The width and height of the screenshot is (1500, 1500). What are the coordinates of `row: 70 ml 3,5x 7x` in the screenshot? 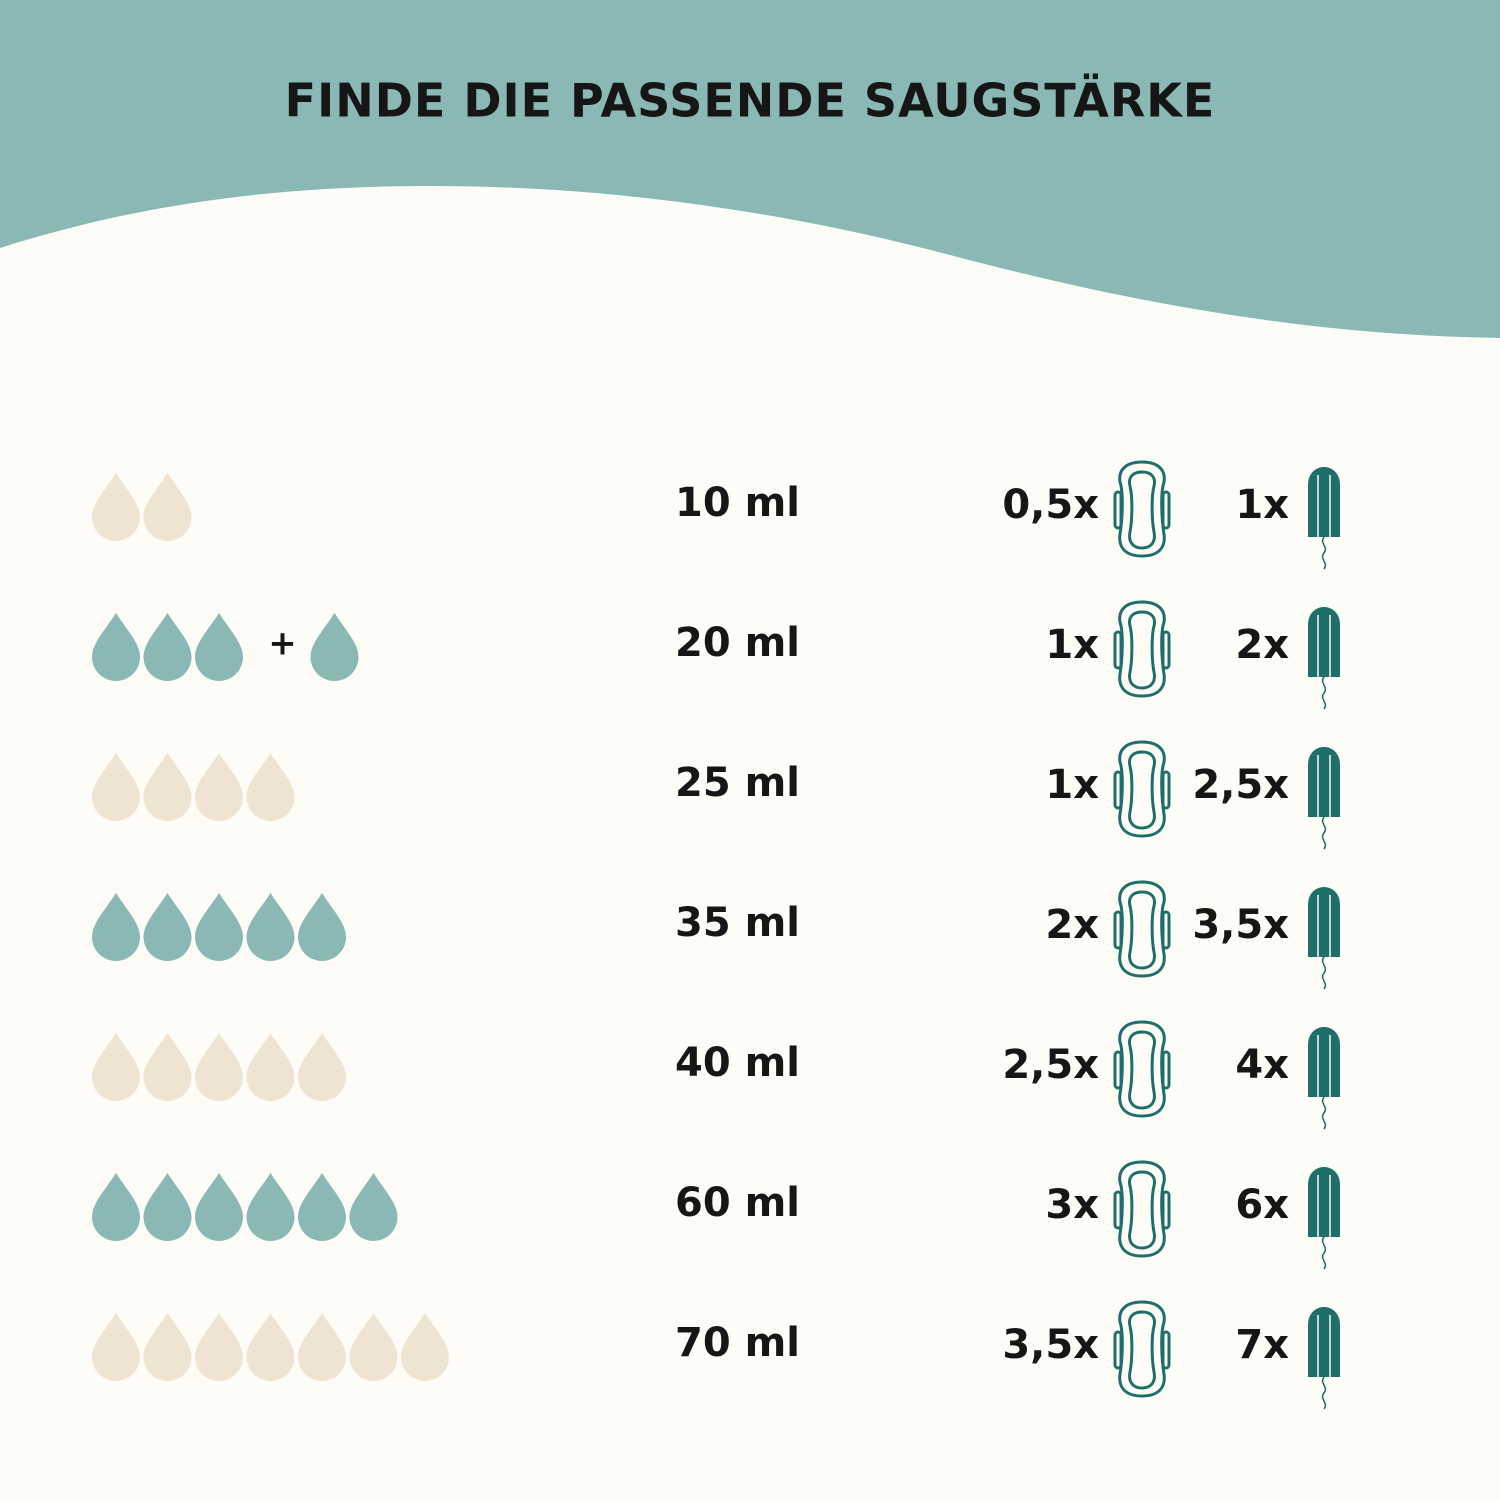 It's located at (716, 1355).